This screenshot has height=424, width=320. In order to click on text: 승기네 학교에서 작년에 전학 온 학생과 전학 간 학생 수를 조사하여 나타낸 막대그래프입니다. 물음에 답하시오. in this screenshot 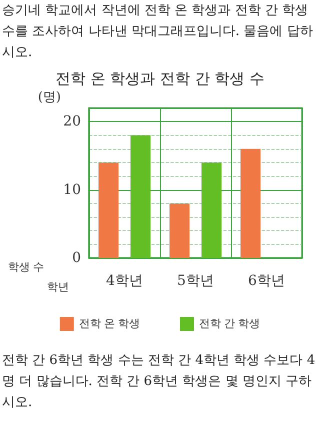, I will do `click(158, 32)`.